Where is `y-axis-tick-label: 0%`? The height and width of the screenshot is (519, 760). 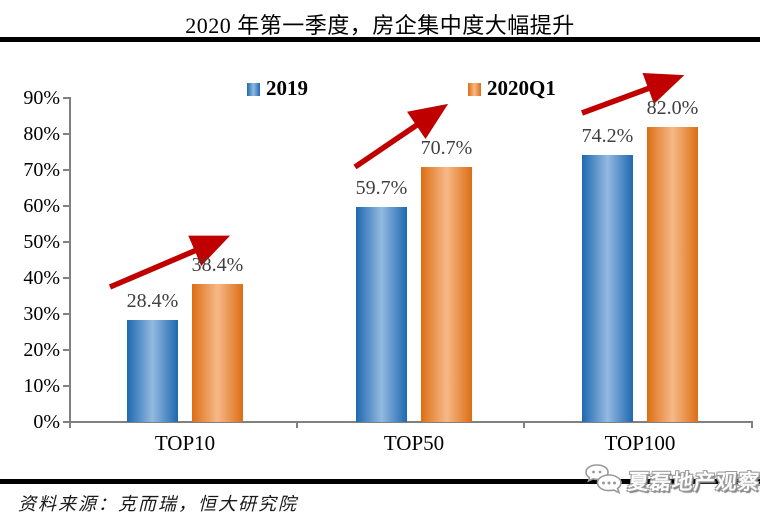
y-axis-tick-label: 0% is located at coordinates (46, 422).